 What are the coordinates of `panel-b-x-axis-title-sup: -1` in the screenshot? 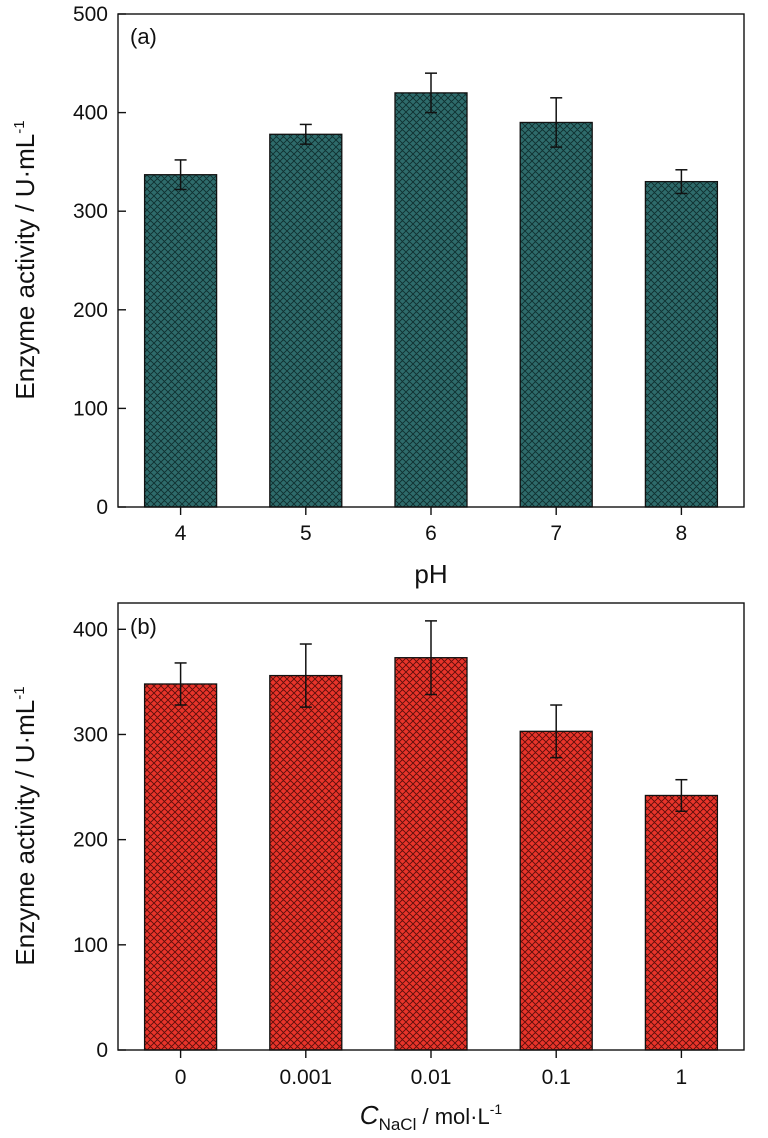 It's located at (496, 1109).